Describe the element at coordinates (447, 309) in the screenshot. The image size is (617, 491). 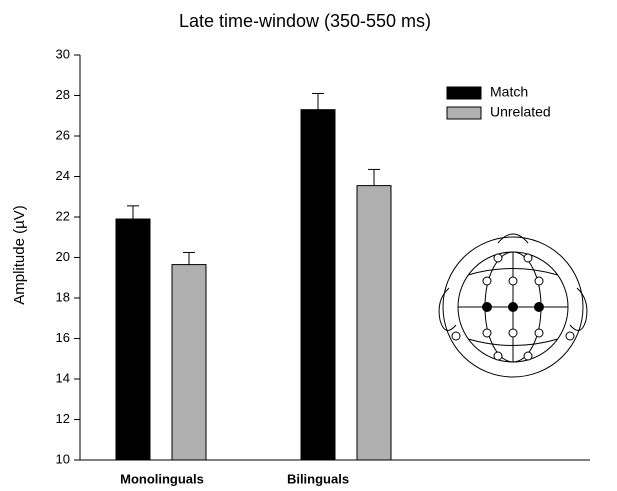
I see `head-ear-left` at that location.